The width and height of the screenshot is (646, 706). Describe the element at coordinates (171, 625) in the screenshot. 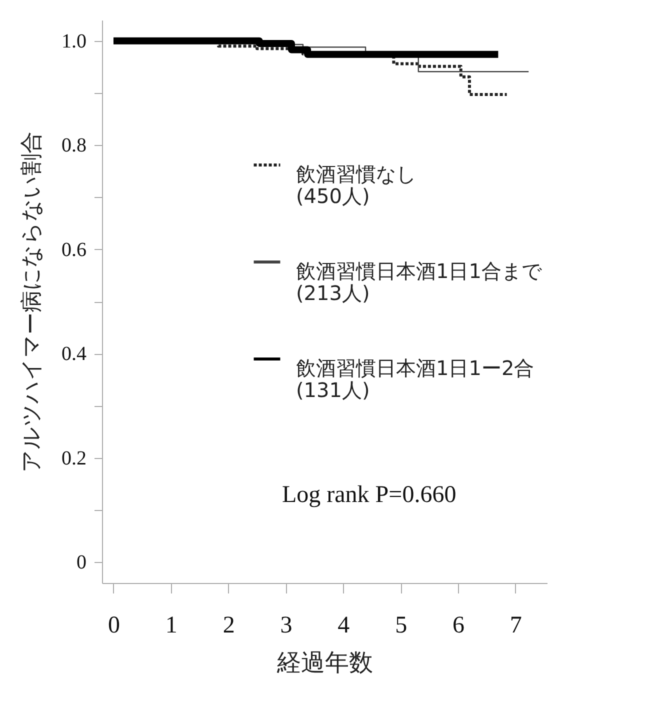

I see `x-tick-label: 1` at that location.